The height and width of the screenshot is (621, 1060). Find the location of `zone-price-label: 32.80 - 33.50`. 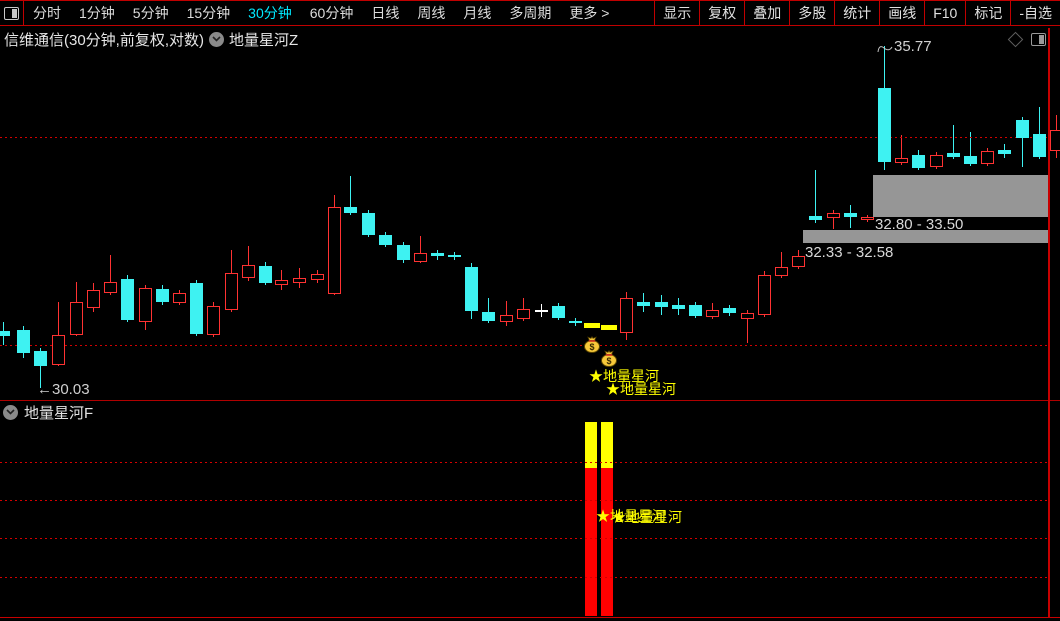

zone-price-label: 32.80 - 33.50 is located at coordinates (919, 224).